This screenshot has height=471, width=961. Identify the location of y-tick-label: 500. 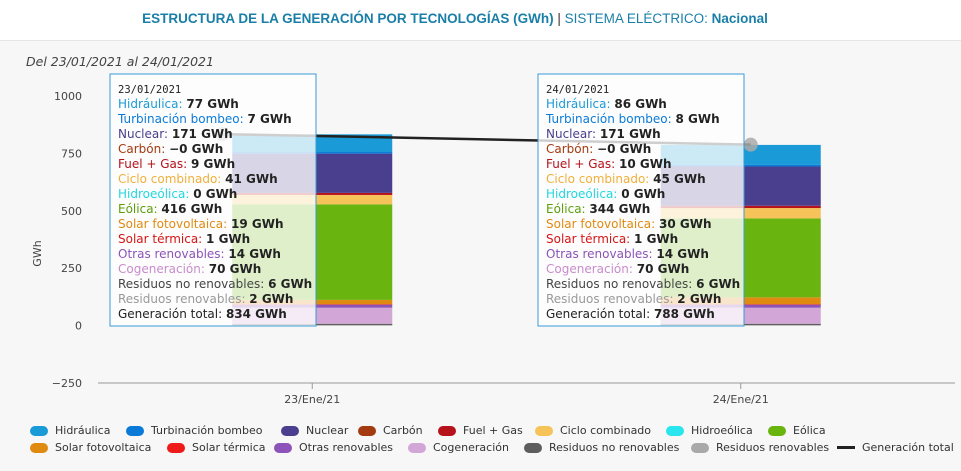
(71, 211).